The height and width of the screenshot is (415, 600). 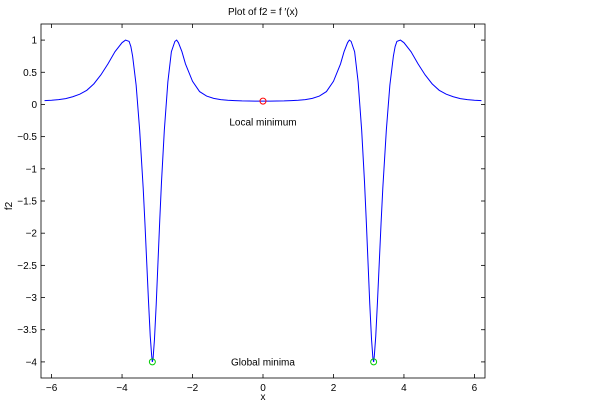 I want to click on annotation-label: Local minimum, so click(x=262, y=122).